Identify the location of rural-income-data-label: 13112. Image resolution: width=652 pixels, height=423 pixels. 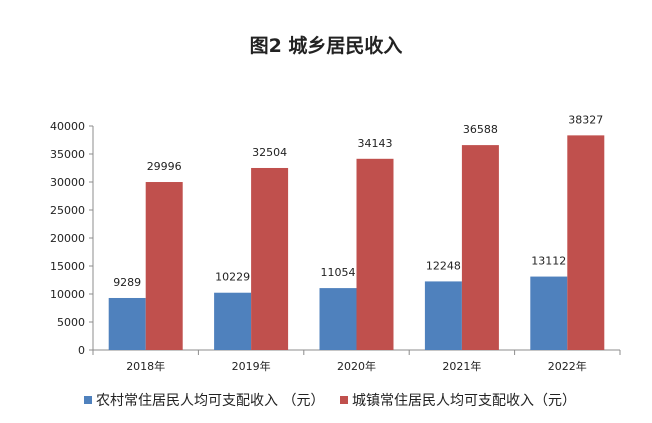
(548, 261).